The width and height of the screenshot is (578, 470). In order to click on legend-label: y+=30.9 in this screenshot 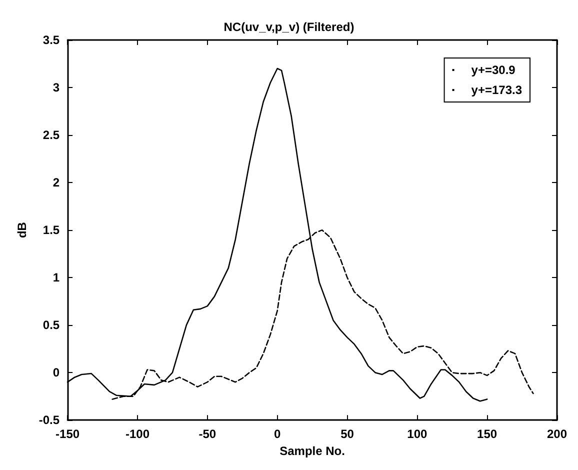, I will do `click(493, 70)`.